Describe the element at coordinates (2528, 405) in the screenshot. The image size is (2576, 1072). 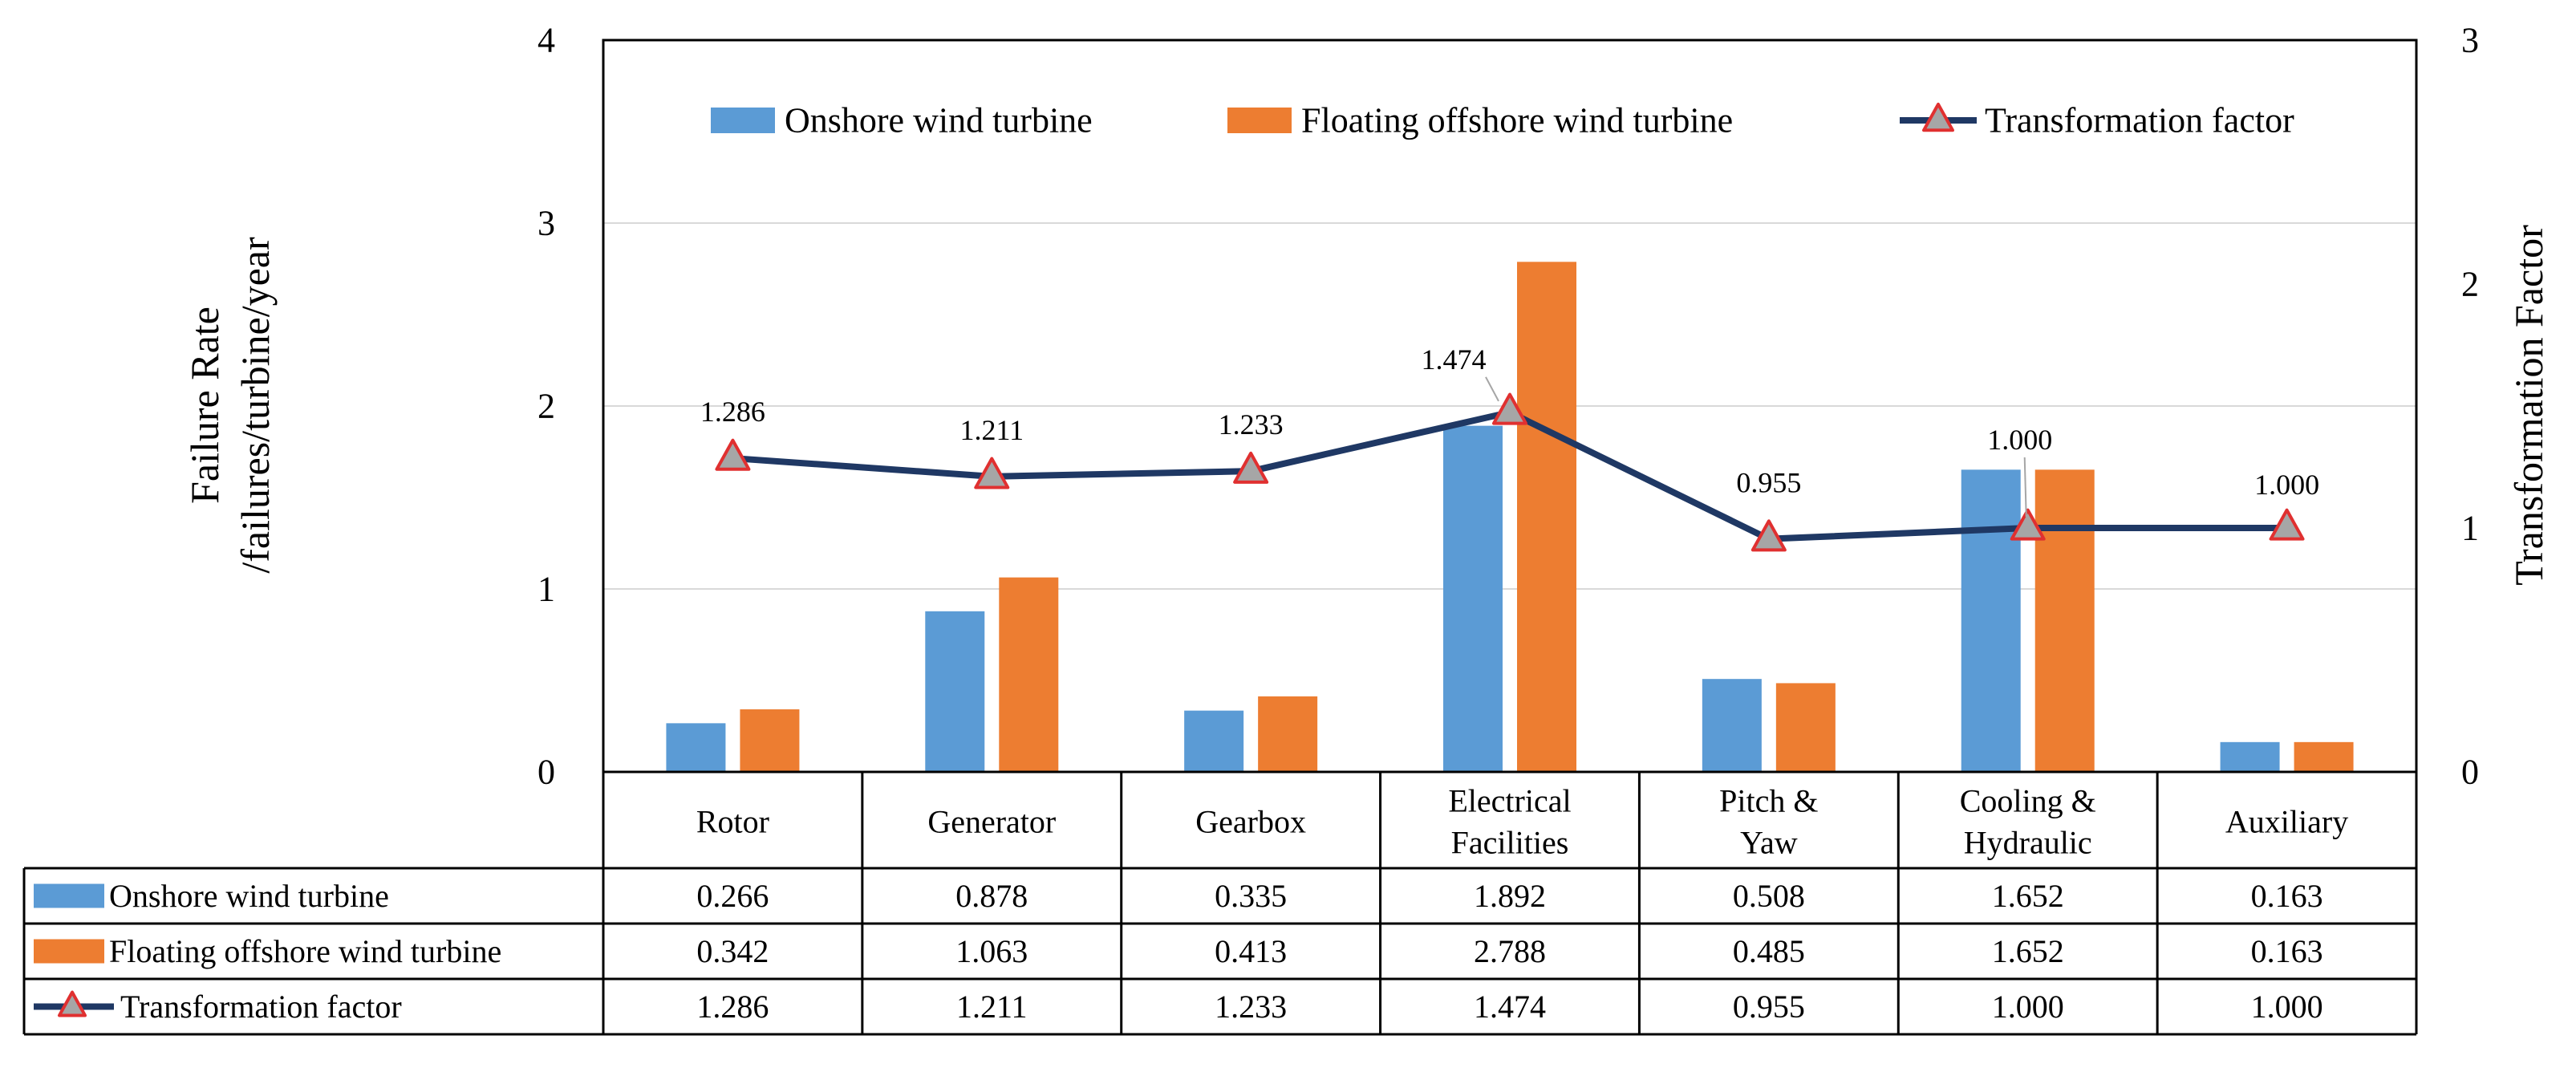
I see `y2-axis-title: Transformation Factor` at that location.